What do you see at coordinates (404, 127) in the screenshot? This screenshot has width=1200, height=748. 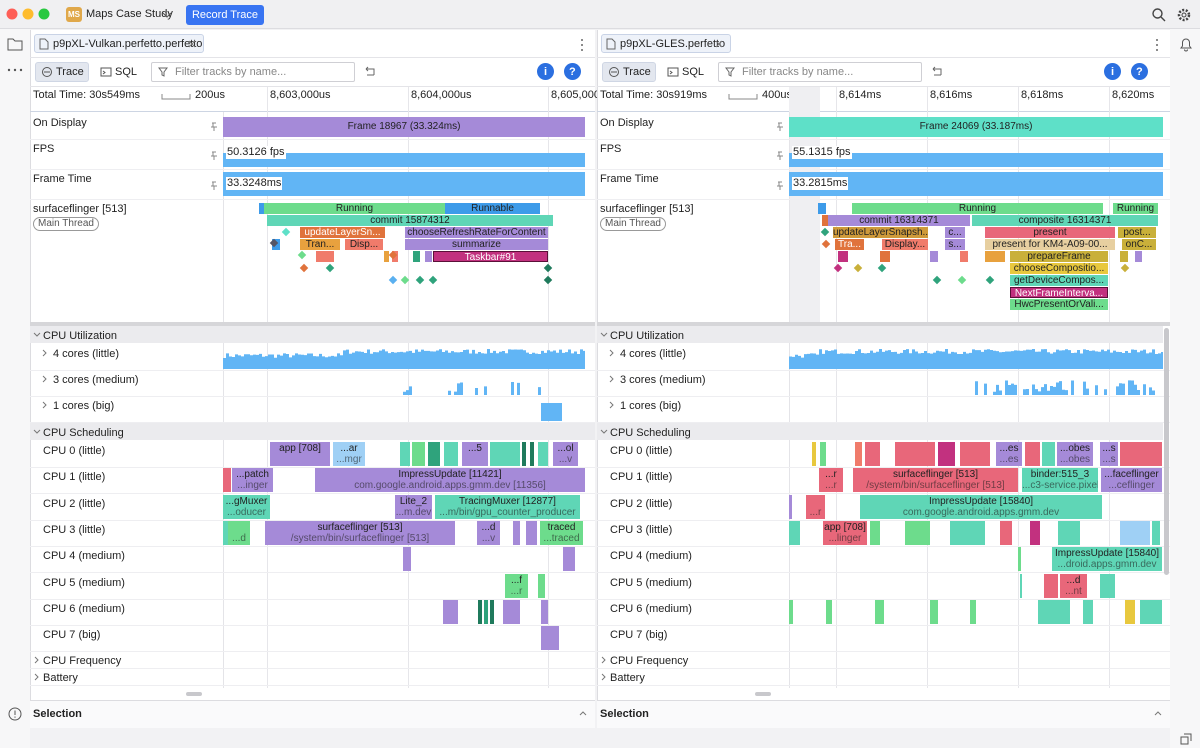 I see `display-slice: Frame 18967 (33.324ms)` at bounding box center [404, 127].